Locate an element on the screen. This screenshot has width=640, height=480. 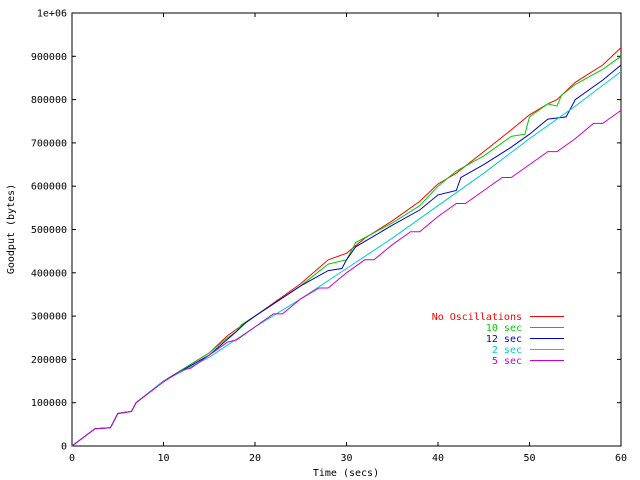
legend-label: 10 sec is located at coordinates (504, 328).